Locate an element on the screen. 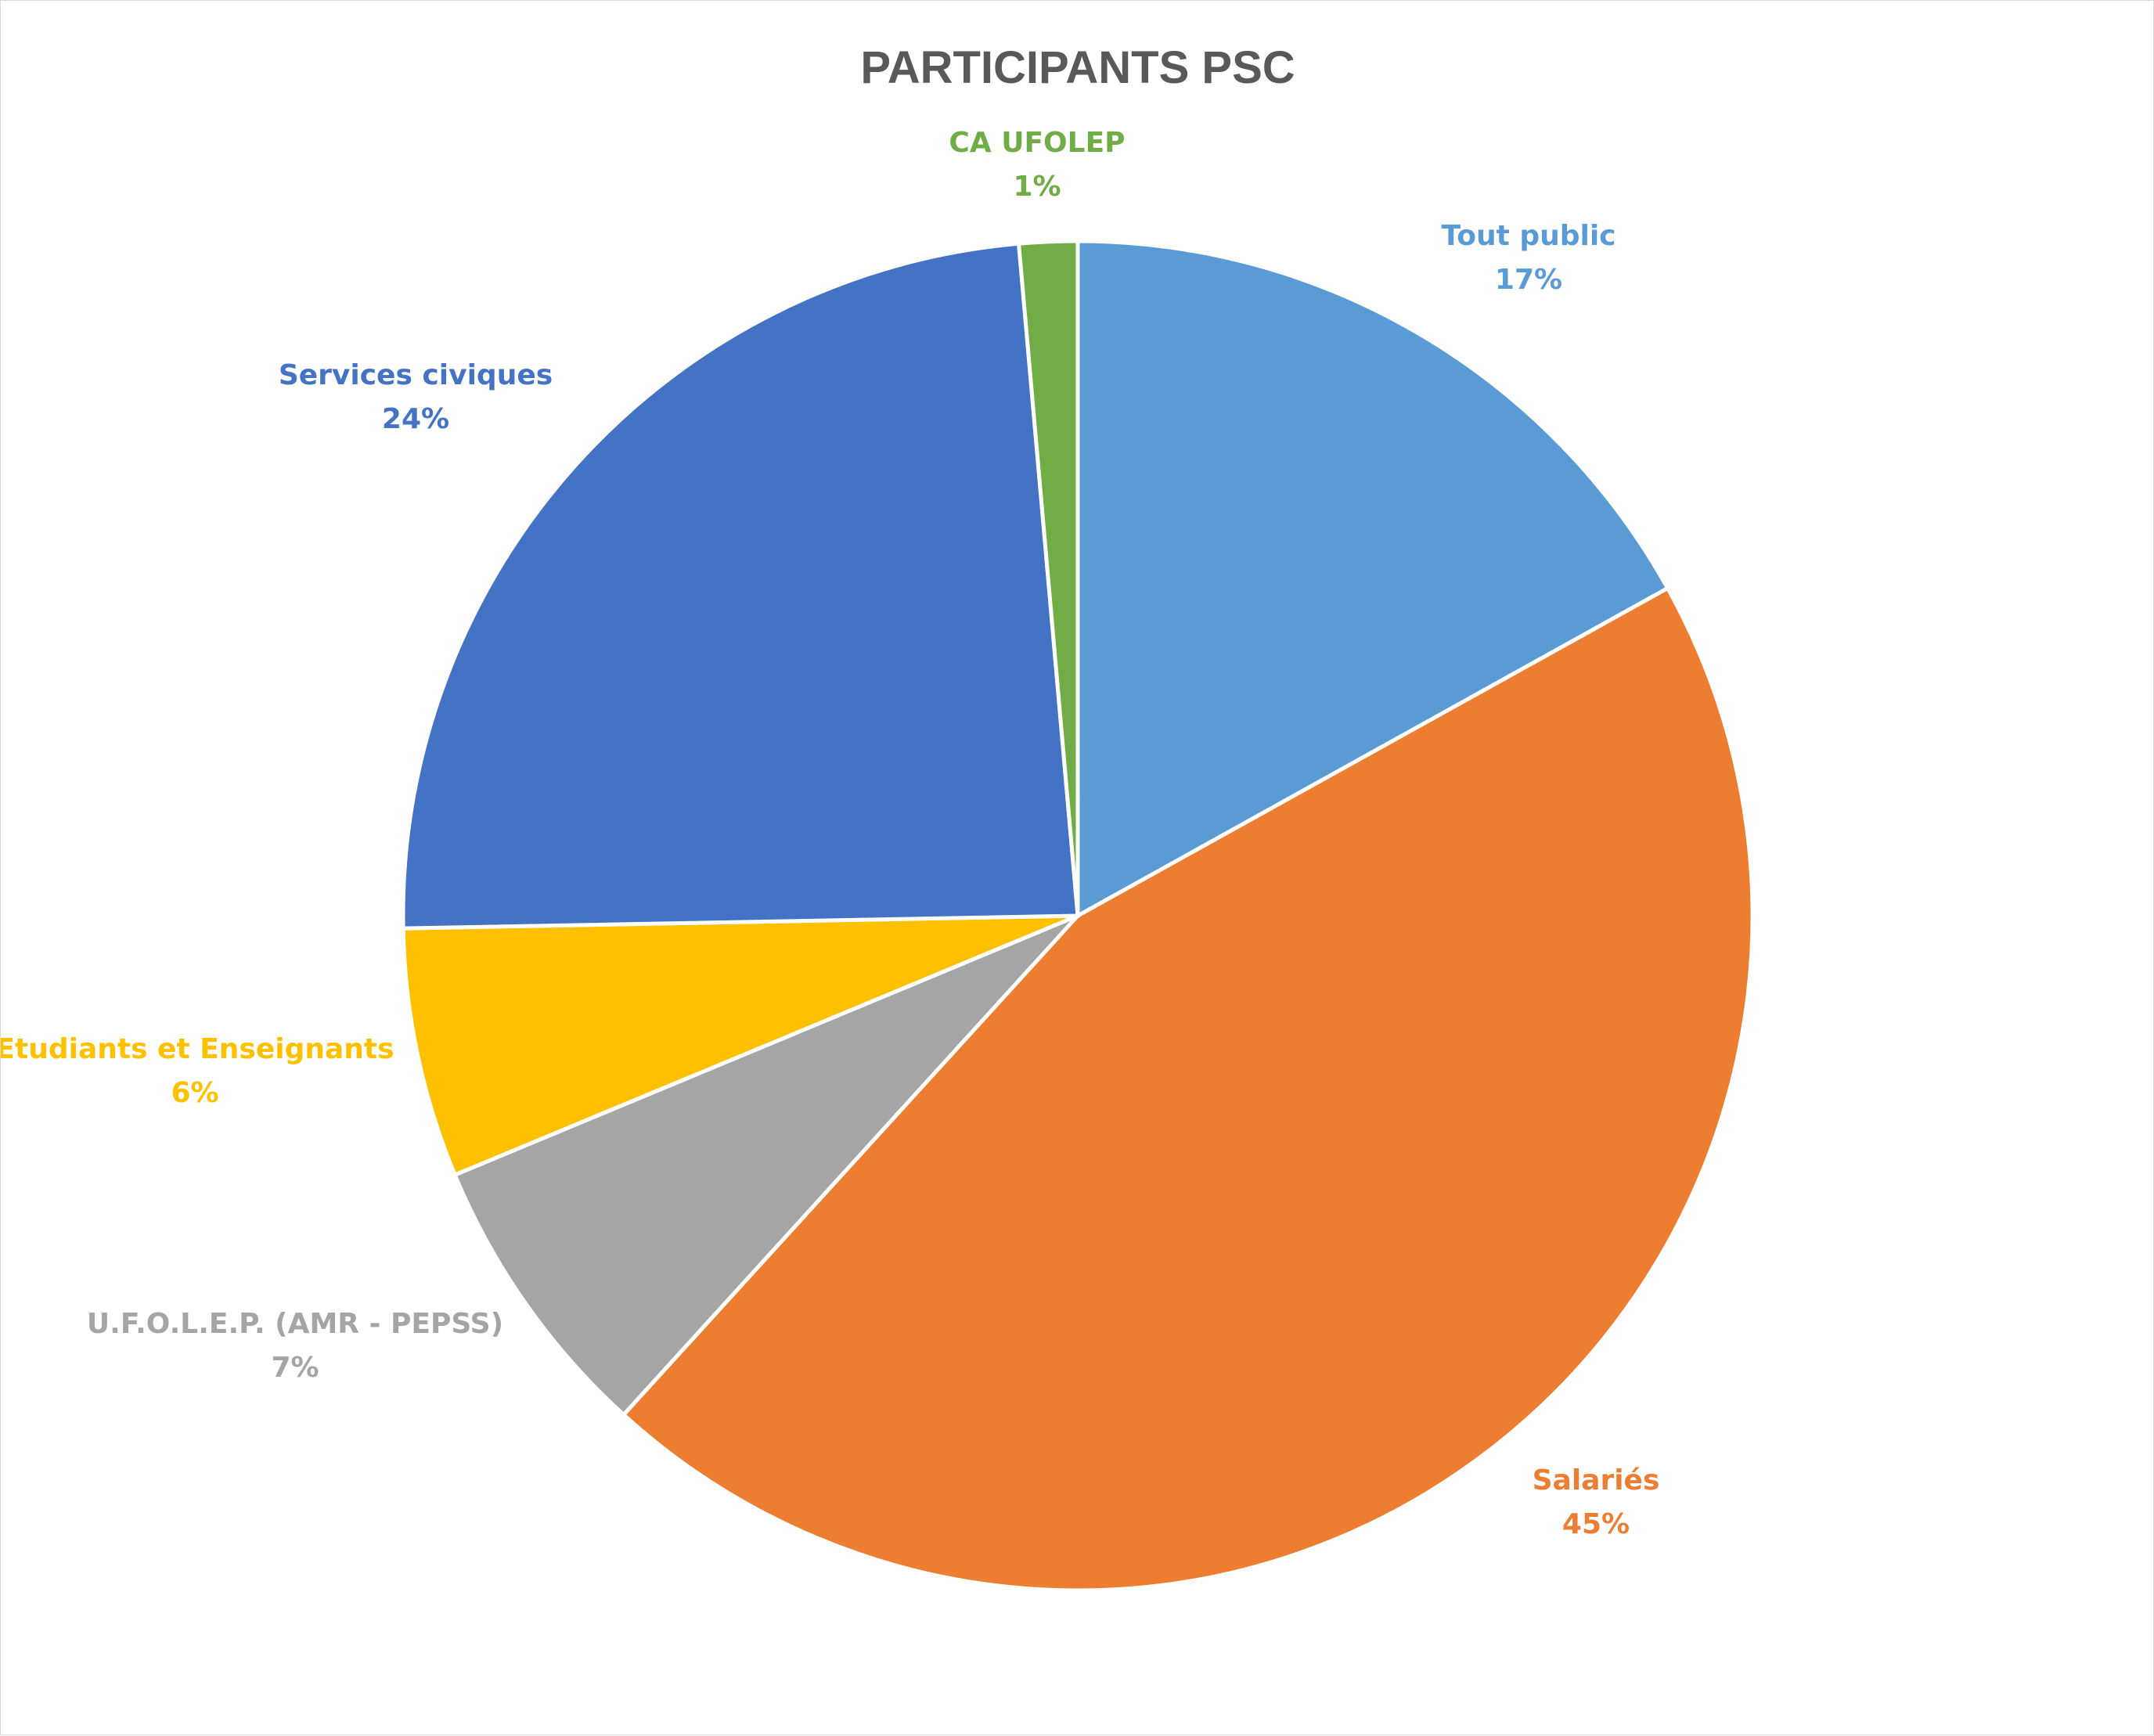 This screenshot has width=2154, height=1736. slice-percent-label: 1% is located at coordinates (1037, 187).